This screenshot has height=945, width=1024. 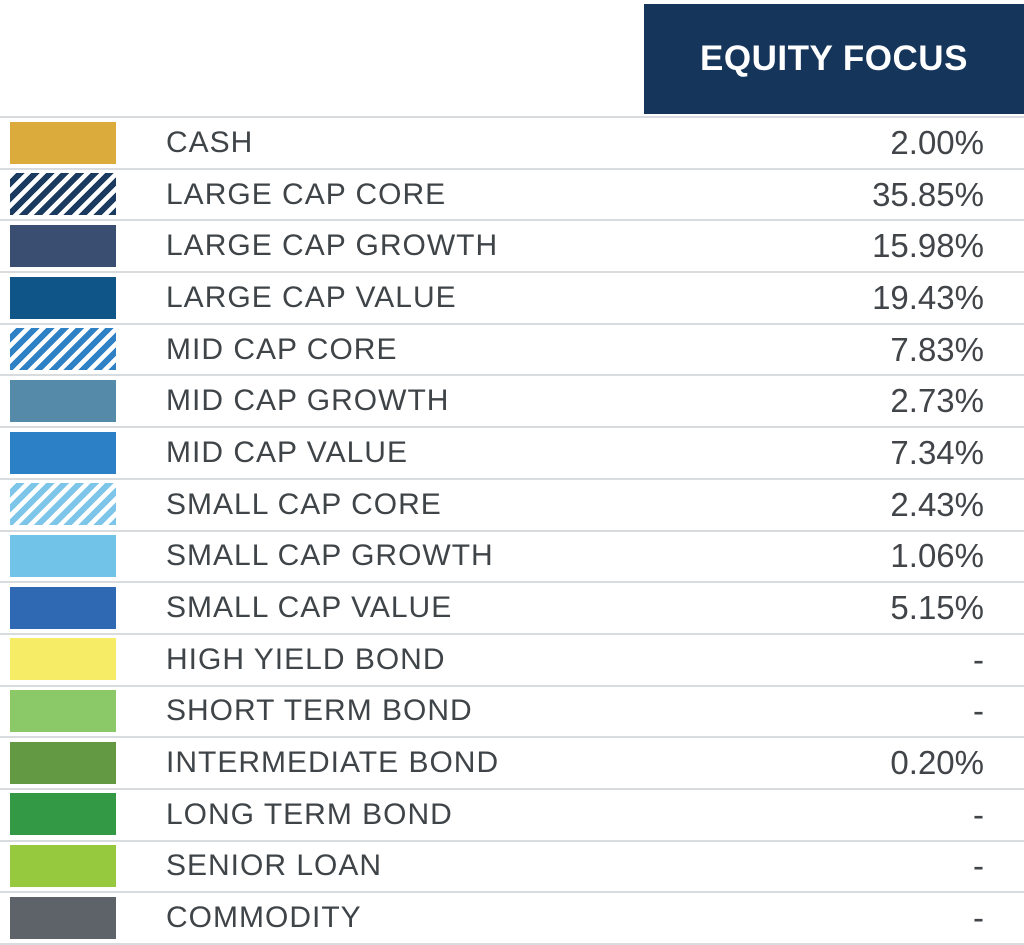 I want to click on table-row: LARGE CAP VALUE 19.43%, so click(x=512, y=299).